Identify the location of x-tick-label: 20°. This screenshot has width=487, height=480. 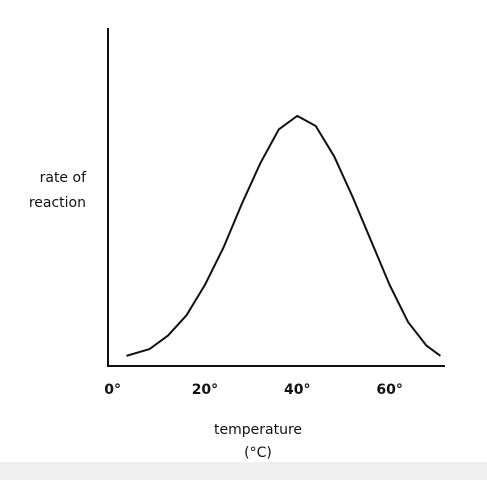
(205, 390).